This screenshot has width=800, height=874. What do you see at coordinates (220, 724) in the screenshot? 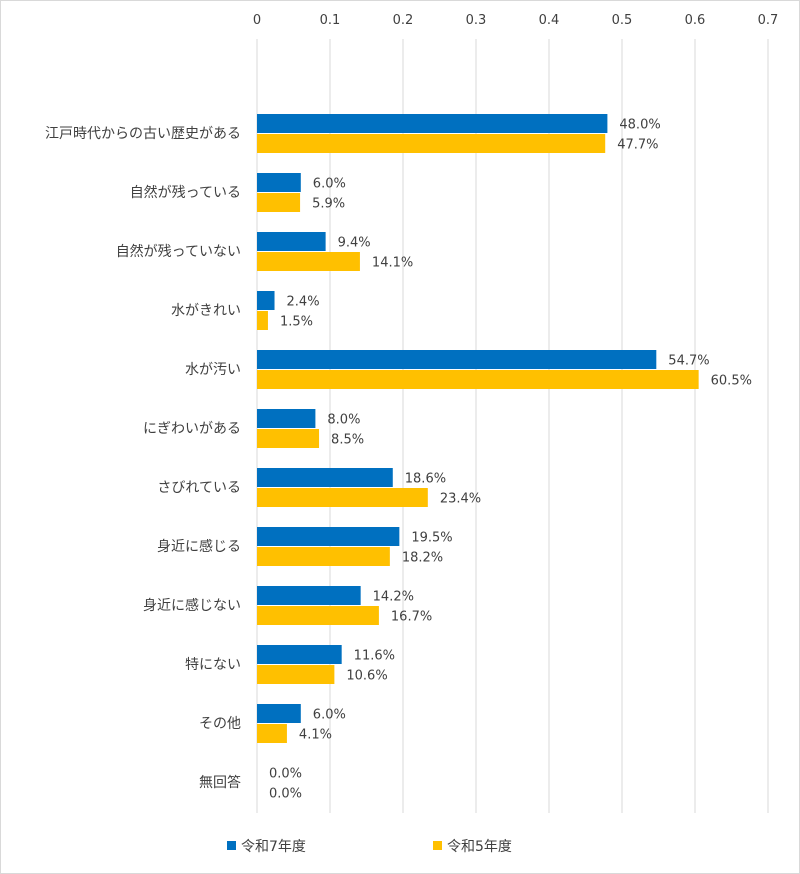
I see `category-label: その他` at bounding box center [220, 724].